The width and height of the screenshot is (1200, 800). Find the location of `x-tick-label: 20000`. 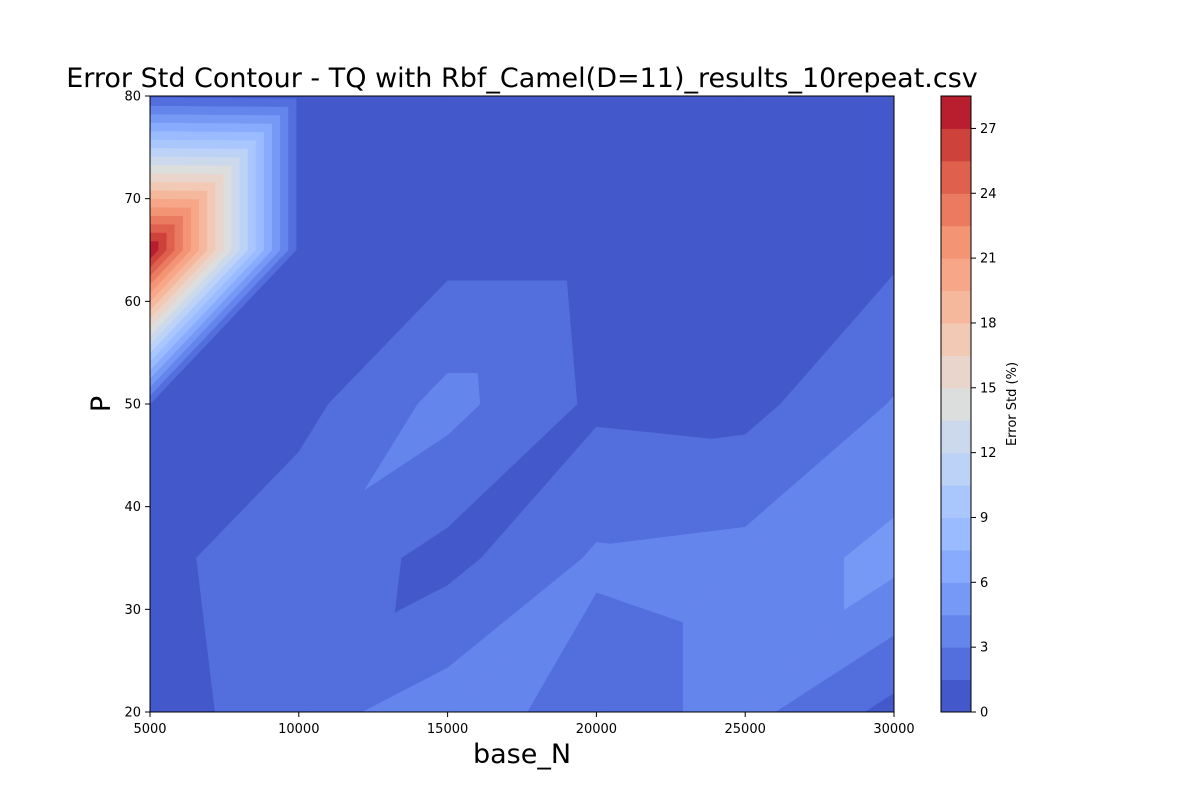

x-tick-label: 20000 is located at coordinates (596, 729).